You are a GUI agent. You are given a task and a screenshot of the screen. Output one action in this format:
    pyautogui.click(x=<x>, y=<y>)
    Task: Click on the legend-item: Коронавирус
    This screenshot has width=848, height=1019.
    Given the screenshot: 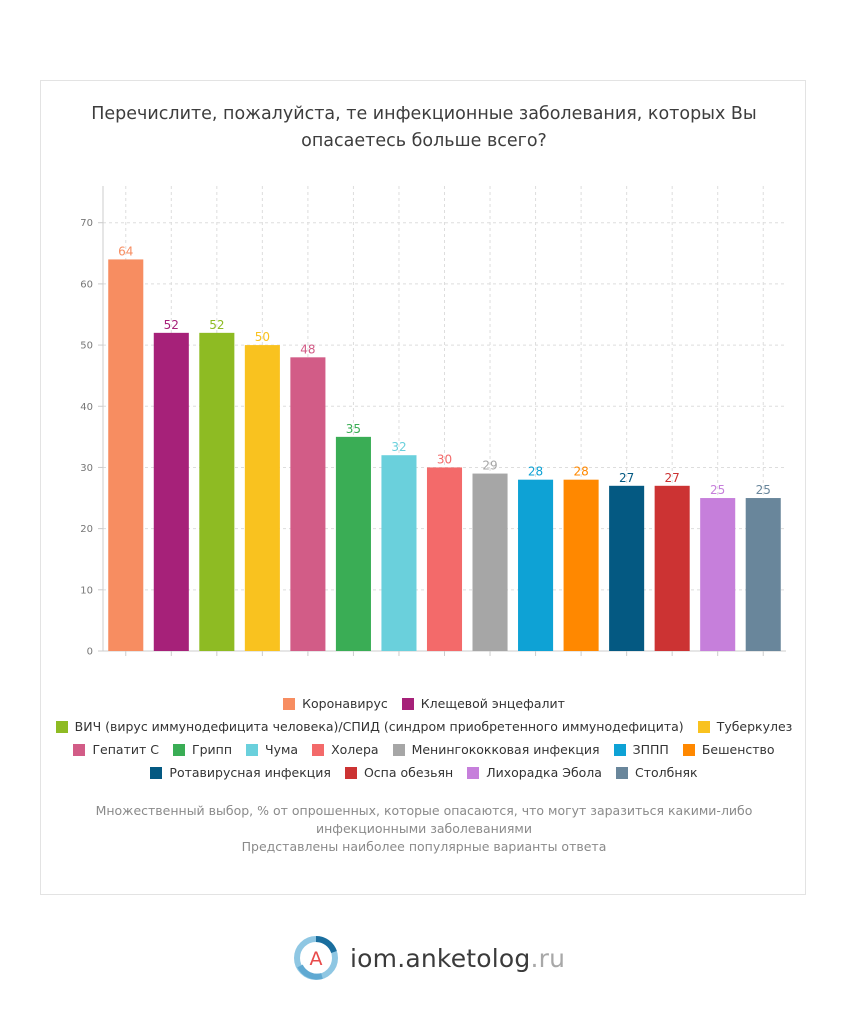 What is the action you would take?
    pyautogui.click(x=335, y=703)
    